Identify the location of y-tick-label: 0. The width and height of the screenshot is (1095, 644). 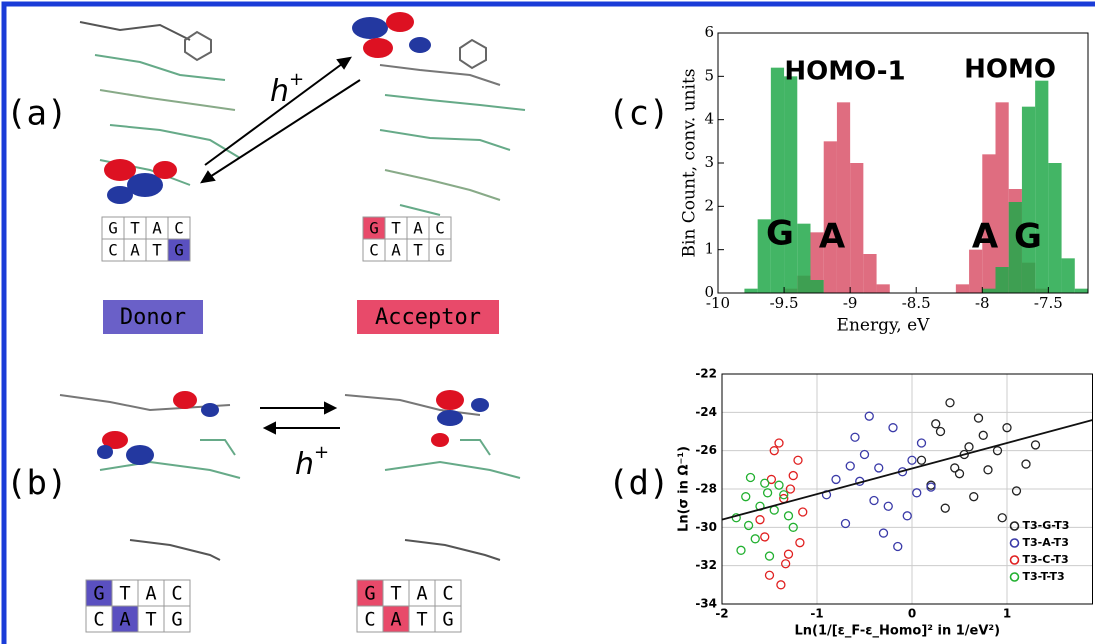
(709, 292).